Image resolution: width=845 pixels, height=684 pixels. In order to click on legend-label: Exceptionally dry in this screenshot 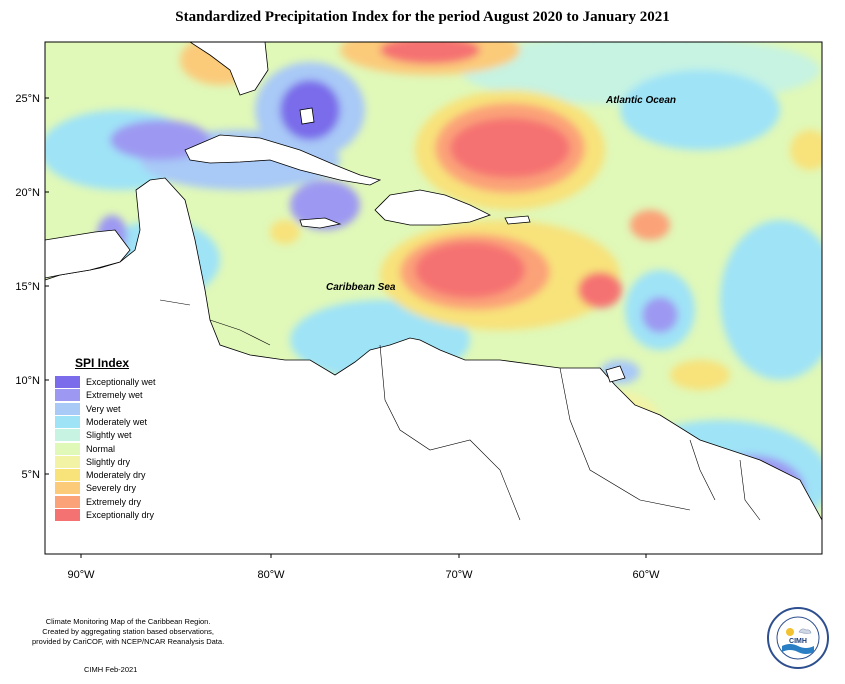, I will do `click(120, 515)`.